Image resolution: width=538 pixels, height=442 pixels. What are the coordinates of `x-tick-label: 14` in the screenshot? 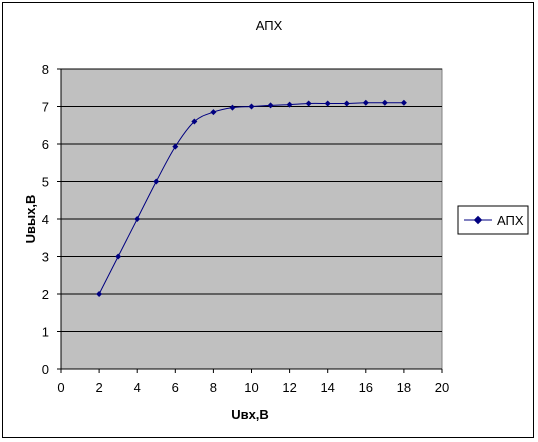 It's located at (327, 387).